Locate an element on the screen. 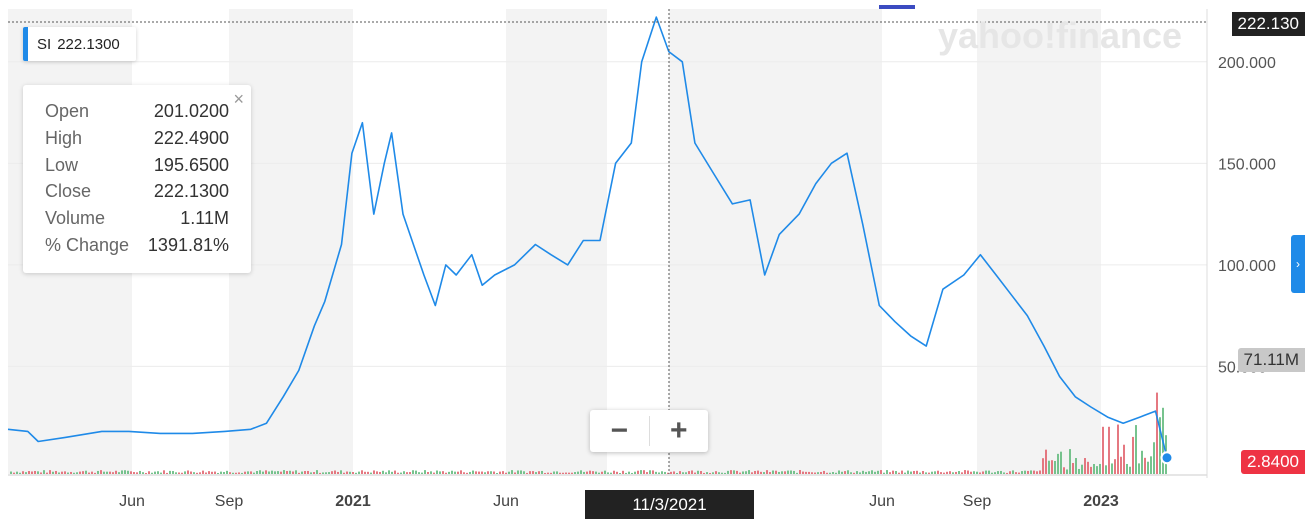 The height and width of the screenshot is (524, 1305). last-price-marker is located at coordinates (1167, 457).